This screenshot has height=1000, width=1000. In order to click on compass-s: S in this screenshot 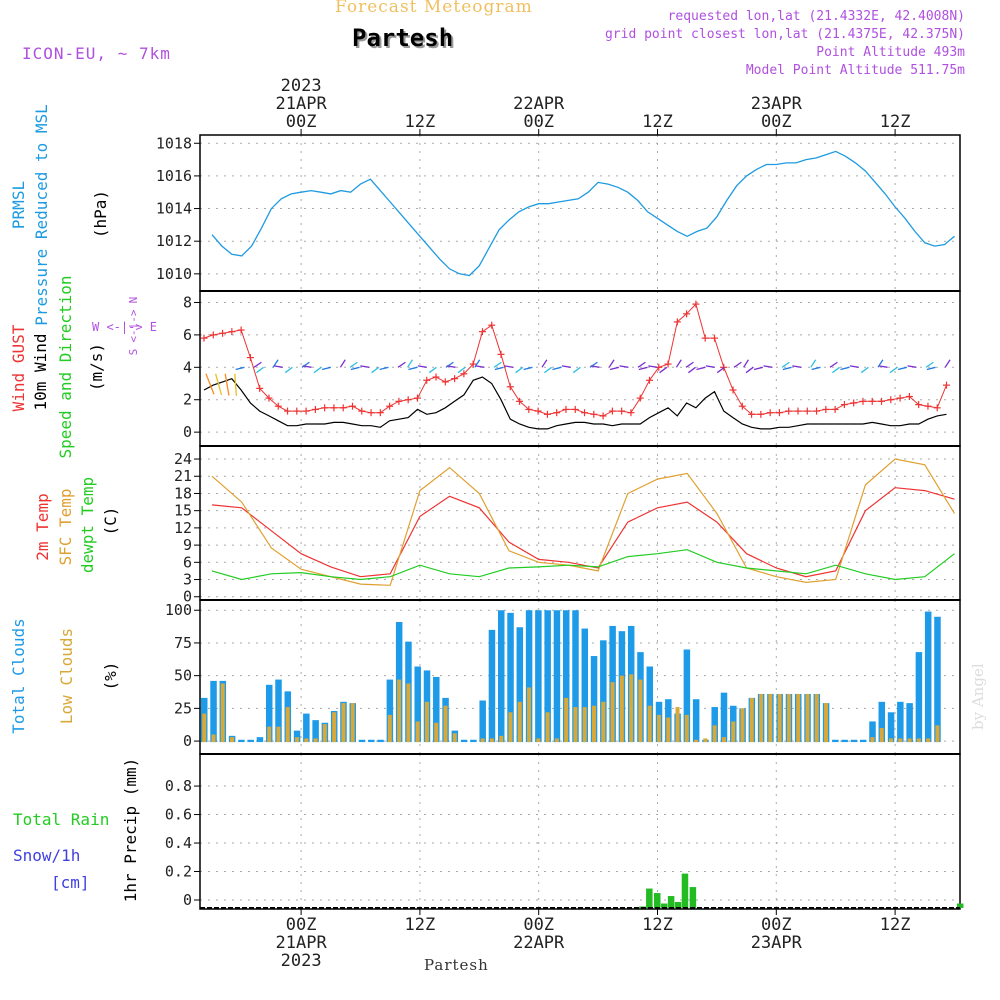, I will do `click(133, 352)`.